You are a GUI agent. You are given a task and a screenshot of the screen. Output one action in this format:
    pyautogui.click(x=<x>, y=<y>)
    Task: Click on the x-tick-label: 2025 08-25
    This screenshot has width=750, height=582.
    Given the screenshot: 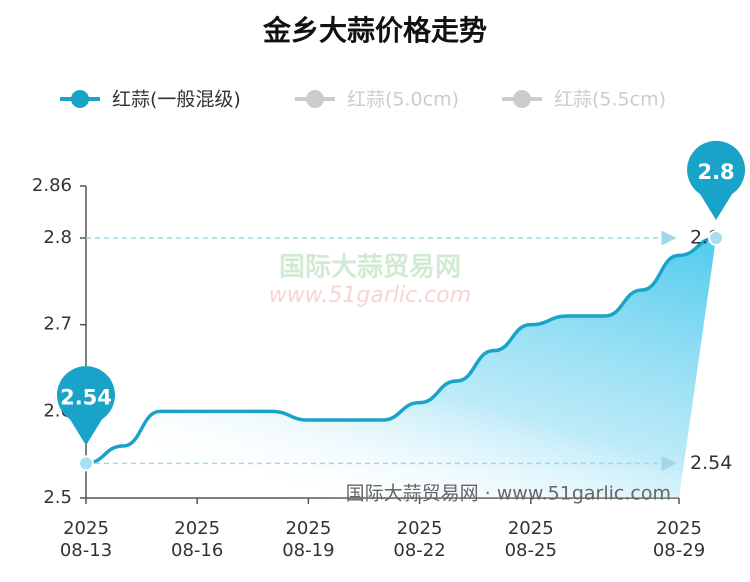 What is the action you would take?
    pyautogui.click(x=530, y=539)
    